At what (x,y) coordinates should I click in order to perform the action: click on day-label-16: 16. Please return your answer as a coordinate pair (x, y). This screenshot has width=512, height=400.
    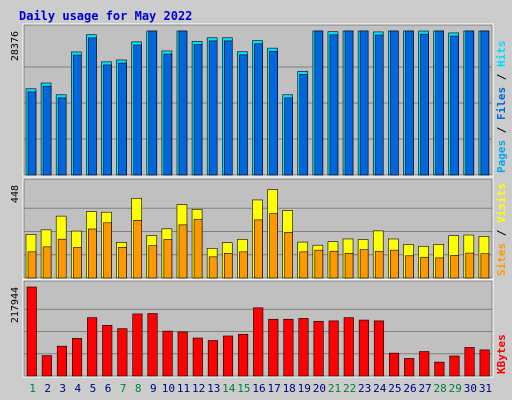
    Looking at the image, I should click on (258, 388).